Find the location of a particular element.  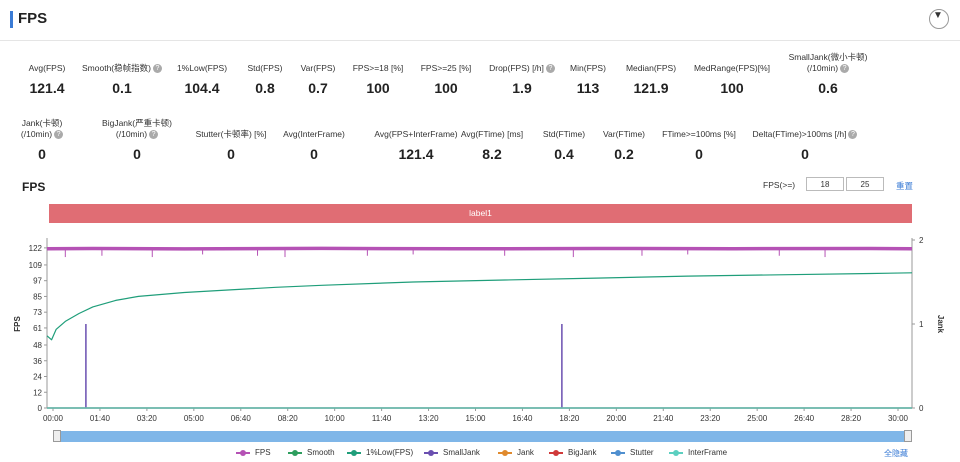

metric-card: Jank(卡顿) (/10min)? 0 is located at coordinates (42, 140).